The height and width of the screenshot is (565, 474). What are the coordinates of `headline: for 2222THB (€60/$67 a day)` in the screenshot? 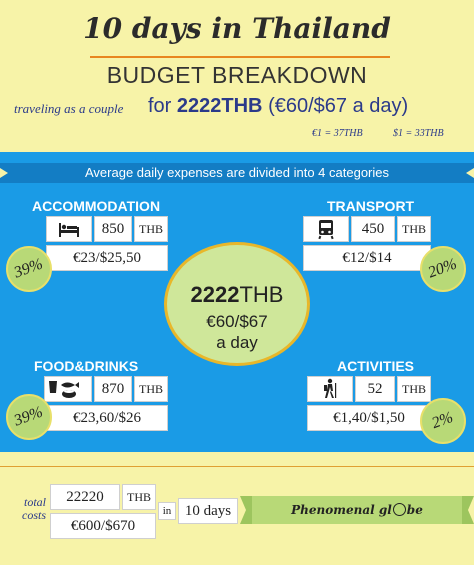 It's located at (278, 106).